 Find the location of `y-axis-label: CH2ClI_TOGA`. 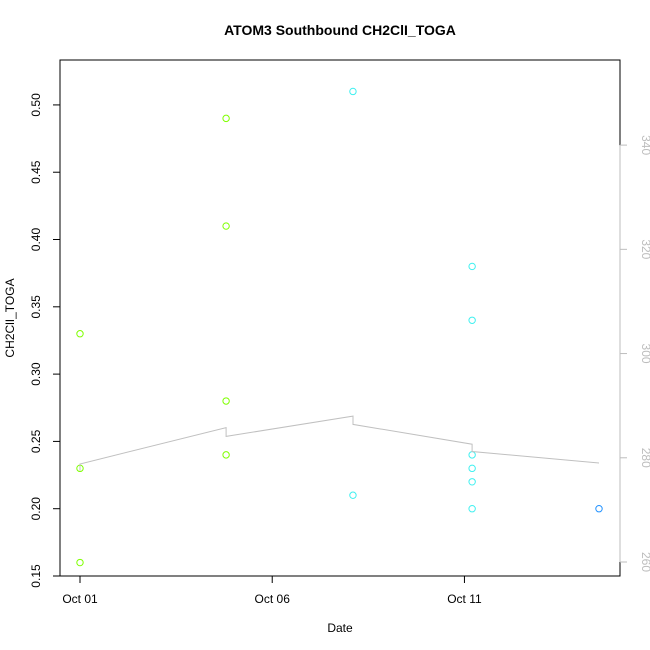

y-axis-label: CH2ClI_TOGA is located at coordinates (10, 317).